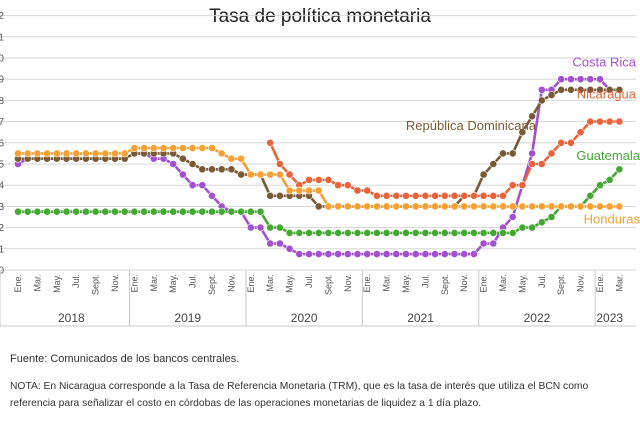  What do you see at coordinates (2, 101) in the screenshot?
I see `y-tick-label: 8` at bounding box center [2, 101].